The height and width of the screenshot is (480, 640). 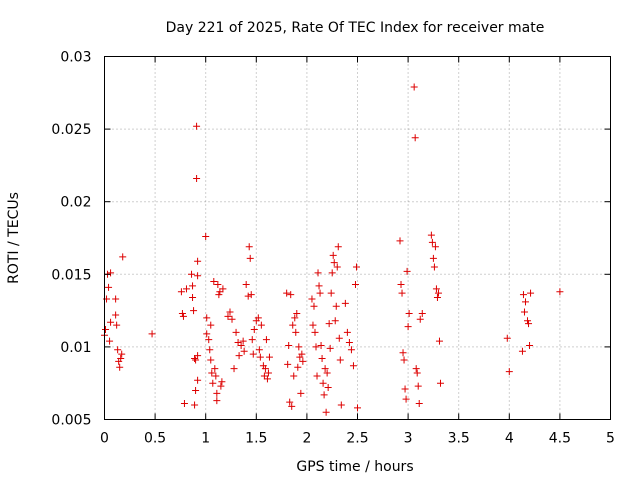 What do you see at coordinates (509, 439) in the screenshot?
I see `x-tick-label: 4` at bounding box center [509, 439].